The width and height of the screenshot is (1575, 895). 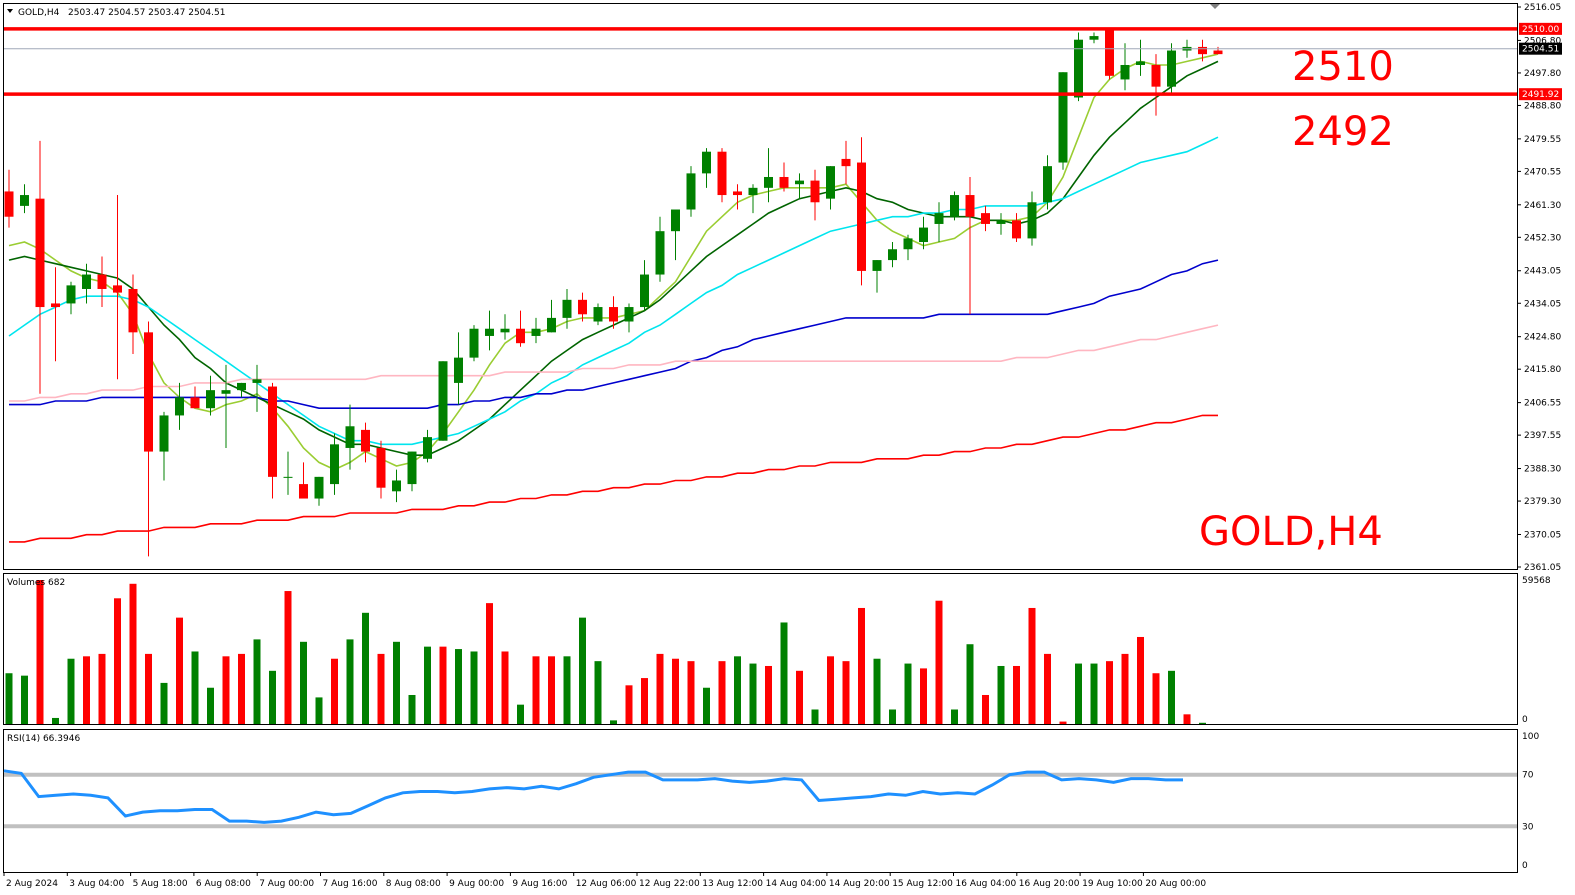 What do you see at coordinates (593, 796) in the screenshot?
I see `rsi-series` at bounding box center [593, 796].